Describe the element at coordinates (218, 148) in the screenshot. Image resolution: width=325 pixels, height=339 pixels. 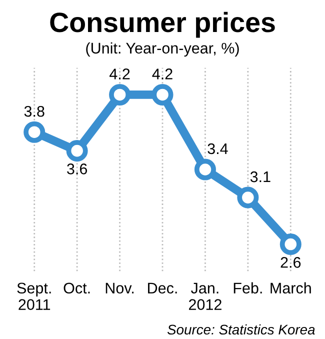
I see `data-label: 3.4` at that location.